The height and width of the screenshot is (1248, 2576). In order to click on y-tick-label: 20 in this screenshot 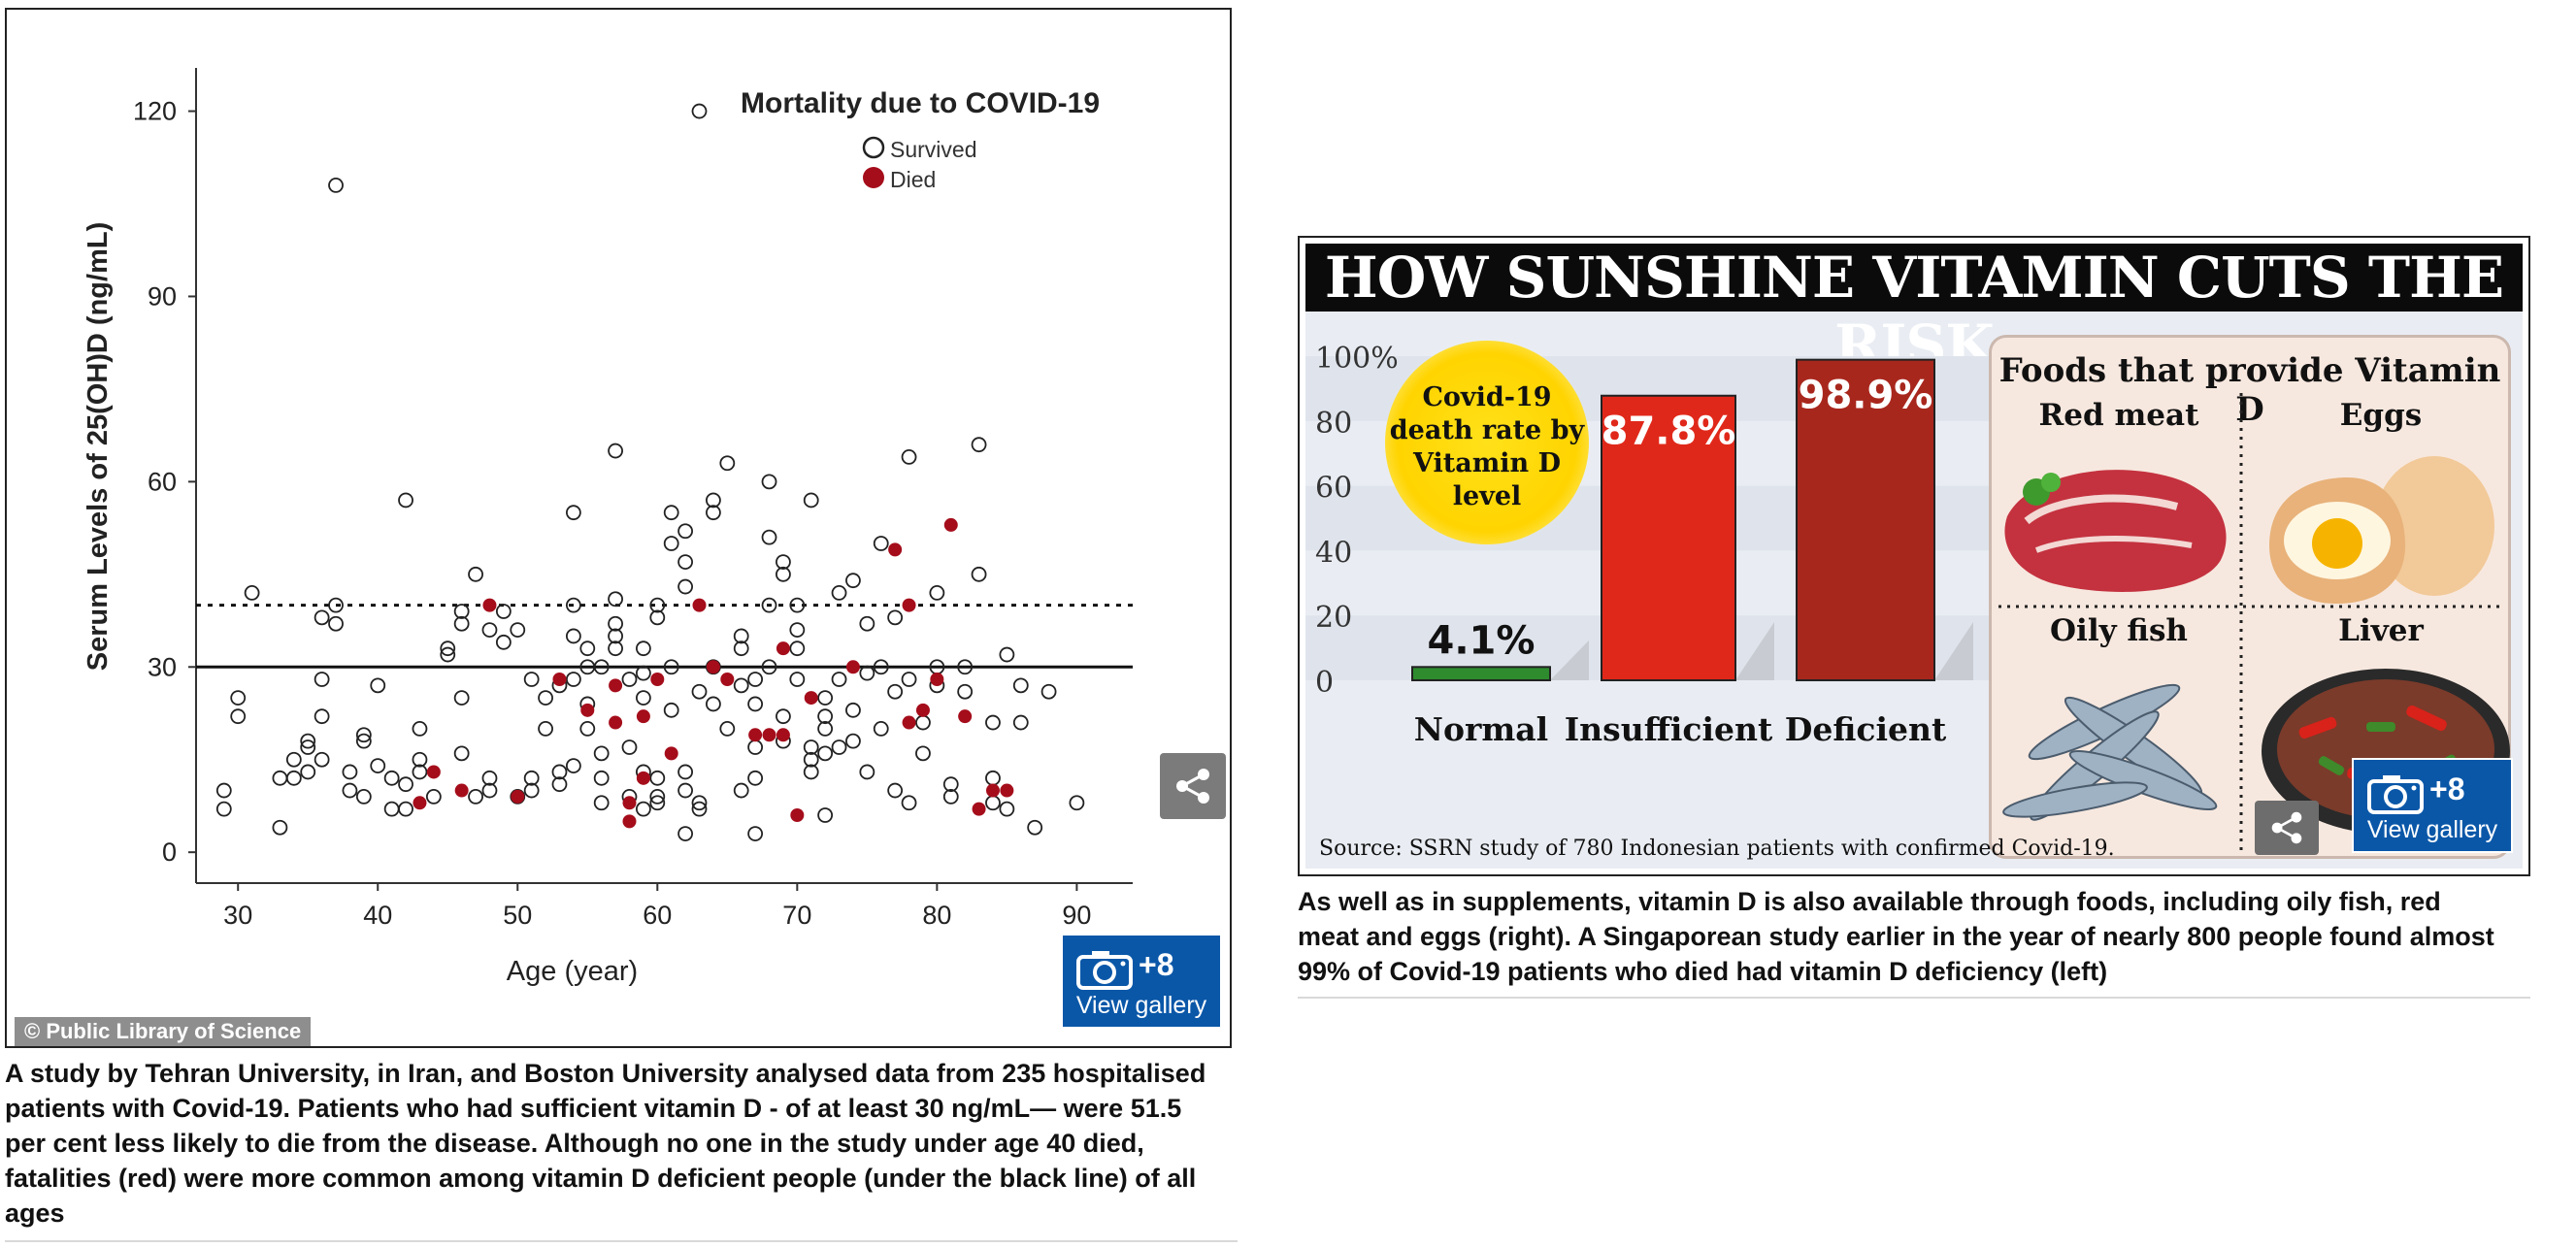, I will do `click(1333, 618)`.